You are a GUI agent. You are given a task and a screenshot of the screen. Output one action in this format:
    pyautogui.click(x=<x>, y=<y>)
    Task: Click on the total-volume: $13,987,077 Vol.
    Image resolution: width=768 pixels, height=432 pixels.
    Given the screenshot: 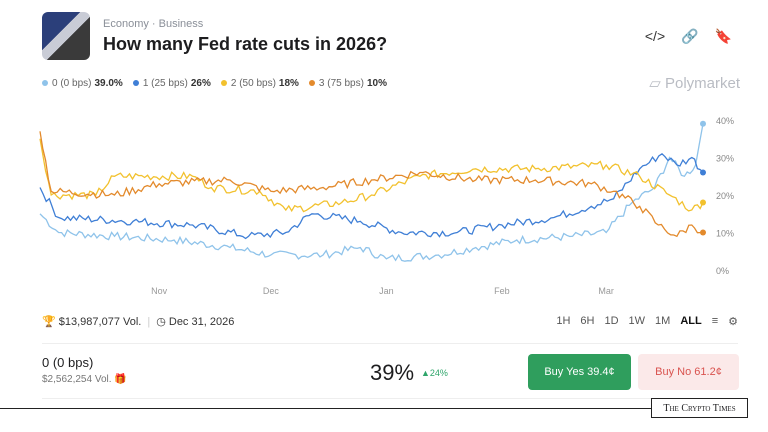 What is the action you would take?
    pyautogui.click(x=100, y=322)
    